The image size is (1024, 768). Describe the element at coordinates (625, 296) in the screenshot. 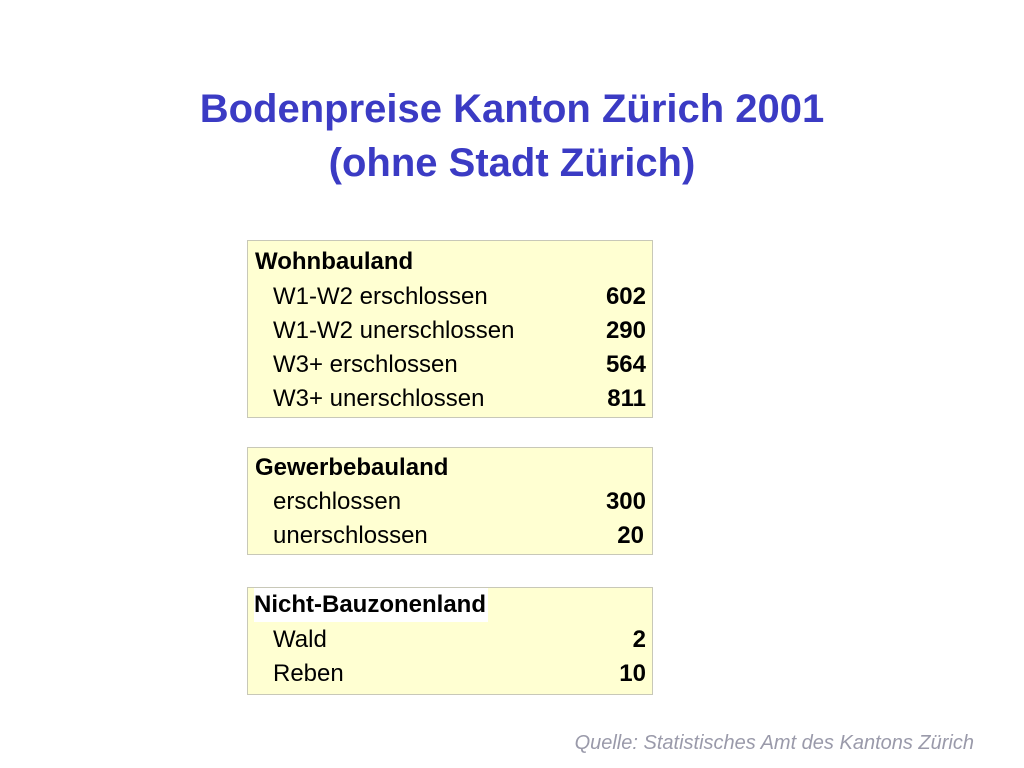

I see `row-value: 602` at that location.